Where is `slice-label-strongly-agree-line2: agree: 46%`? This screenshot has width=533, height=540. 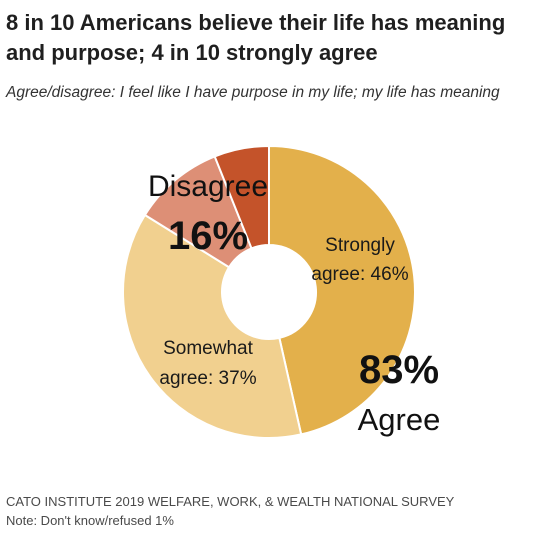 slice-label-strongly-agree-line2: agree: 46% is located at coordinates (359, 274).